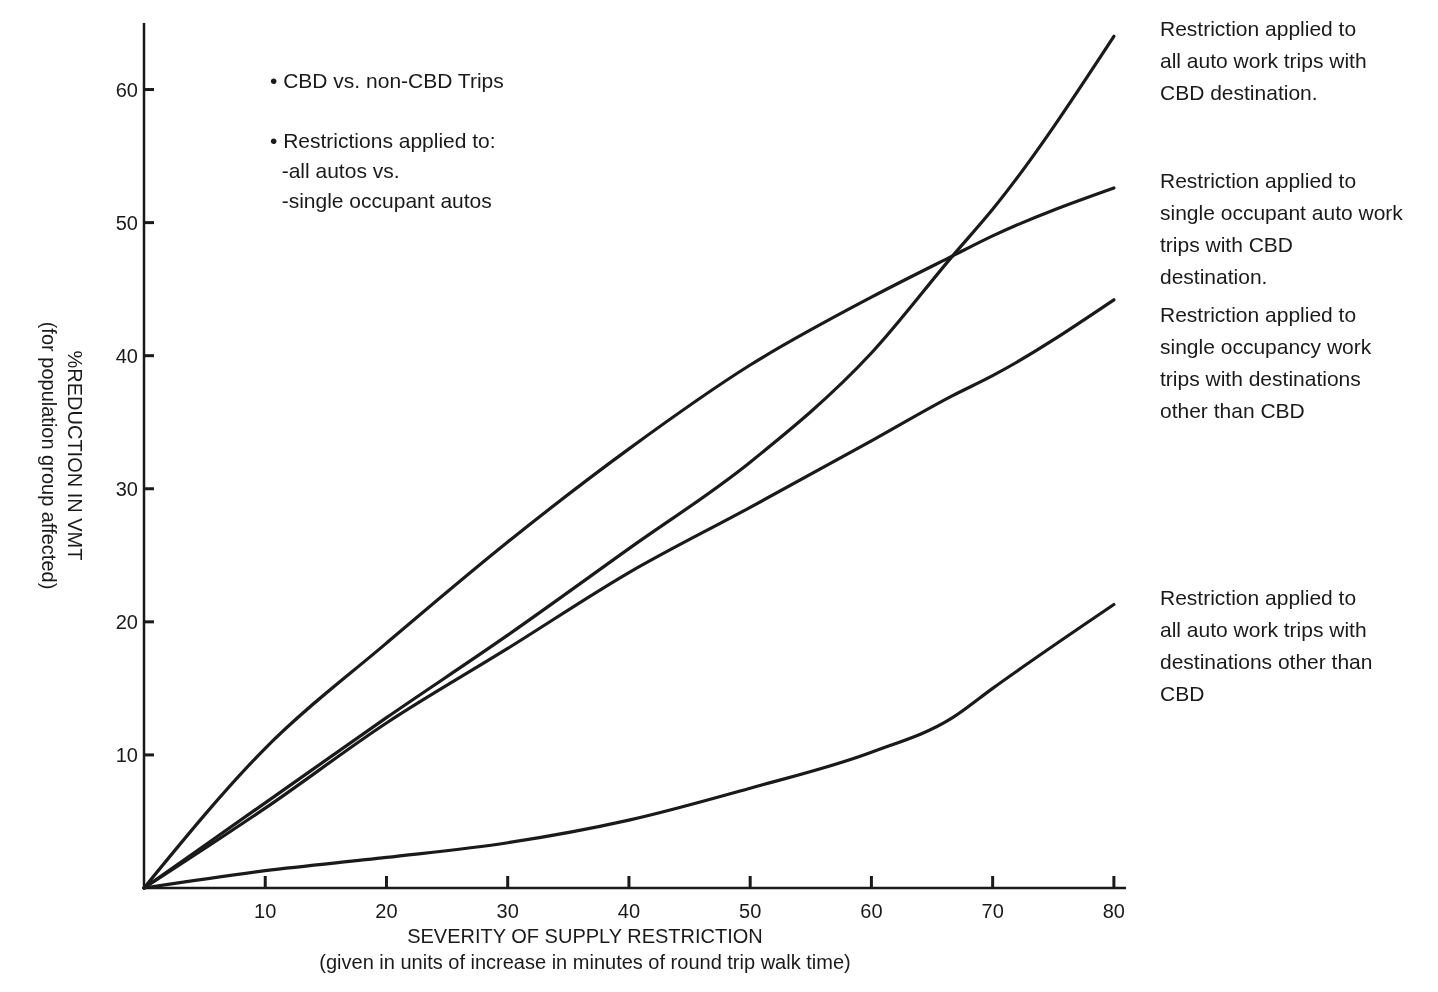  What do you see at coordinates (126, 621) in the screenshot?
I see `y-tick-label: 20` at bounding box center [126, 621].